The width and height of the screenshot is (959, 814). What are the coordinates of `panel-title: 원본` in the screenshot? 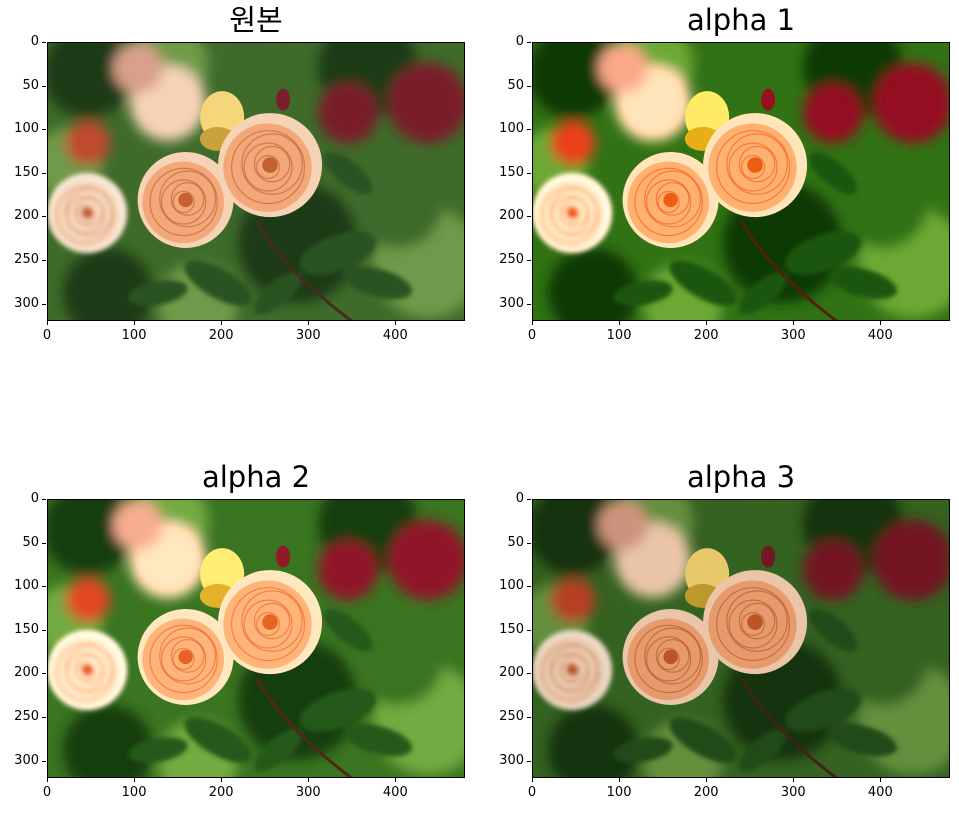 It's located at (256, 20).